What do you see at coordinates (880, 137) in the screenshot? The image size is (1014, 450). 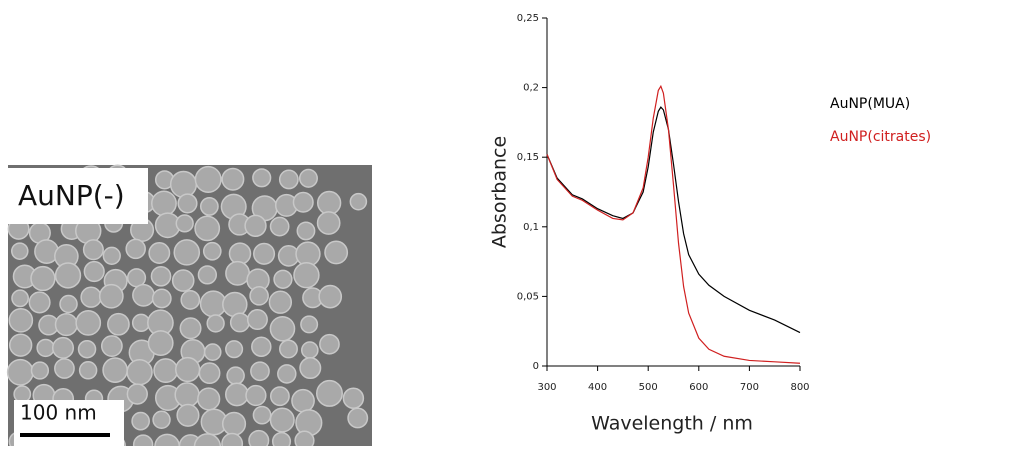 I see `legend-label: AuNP(citrates)` at bounding box center [880, 137].